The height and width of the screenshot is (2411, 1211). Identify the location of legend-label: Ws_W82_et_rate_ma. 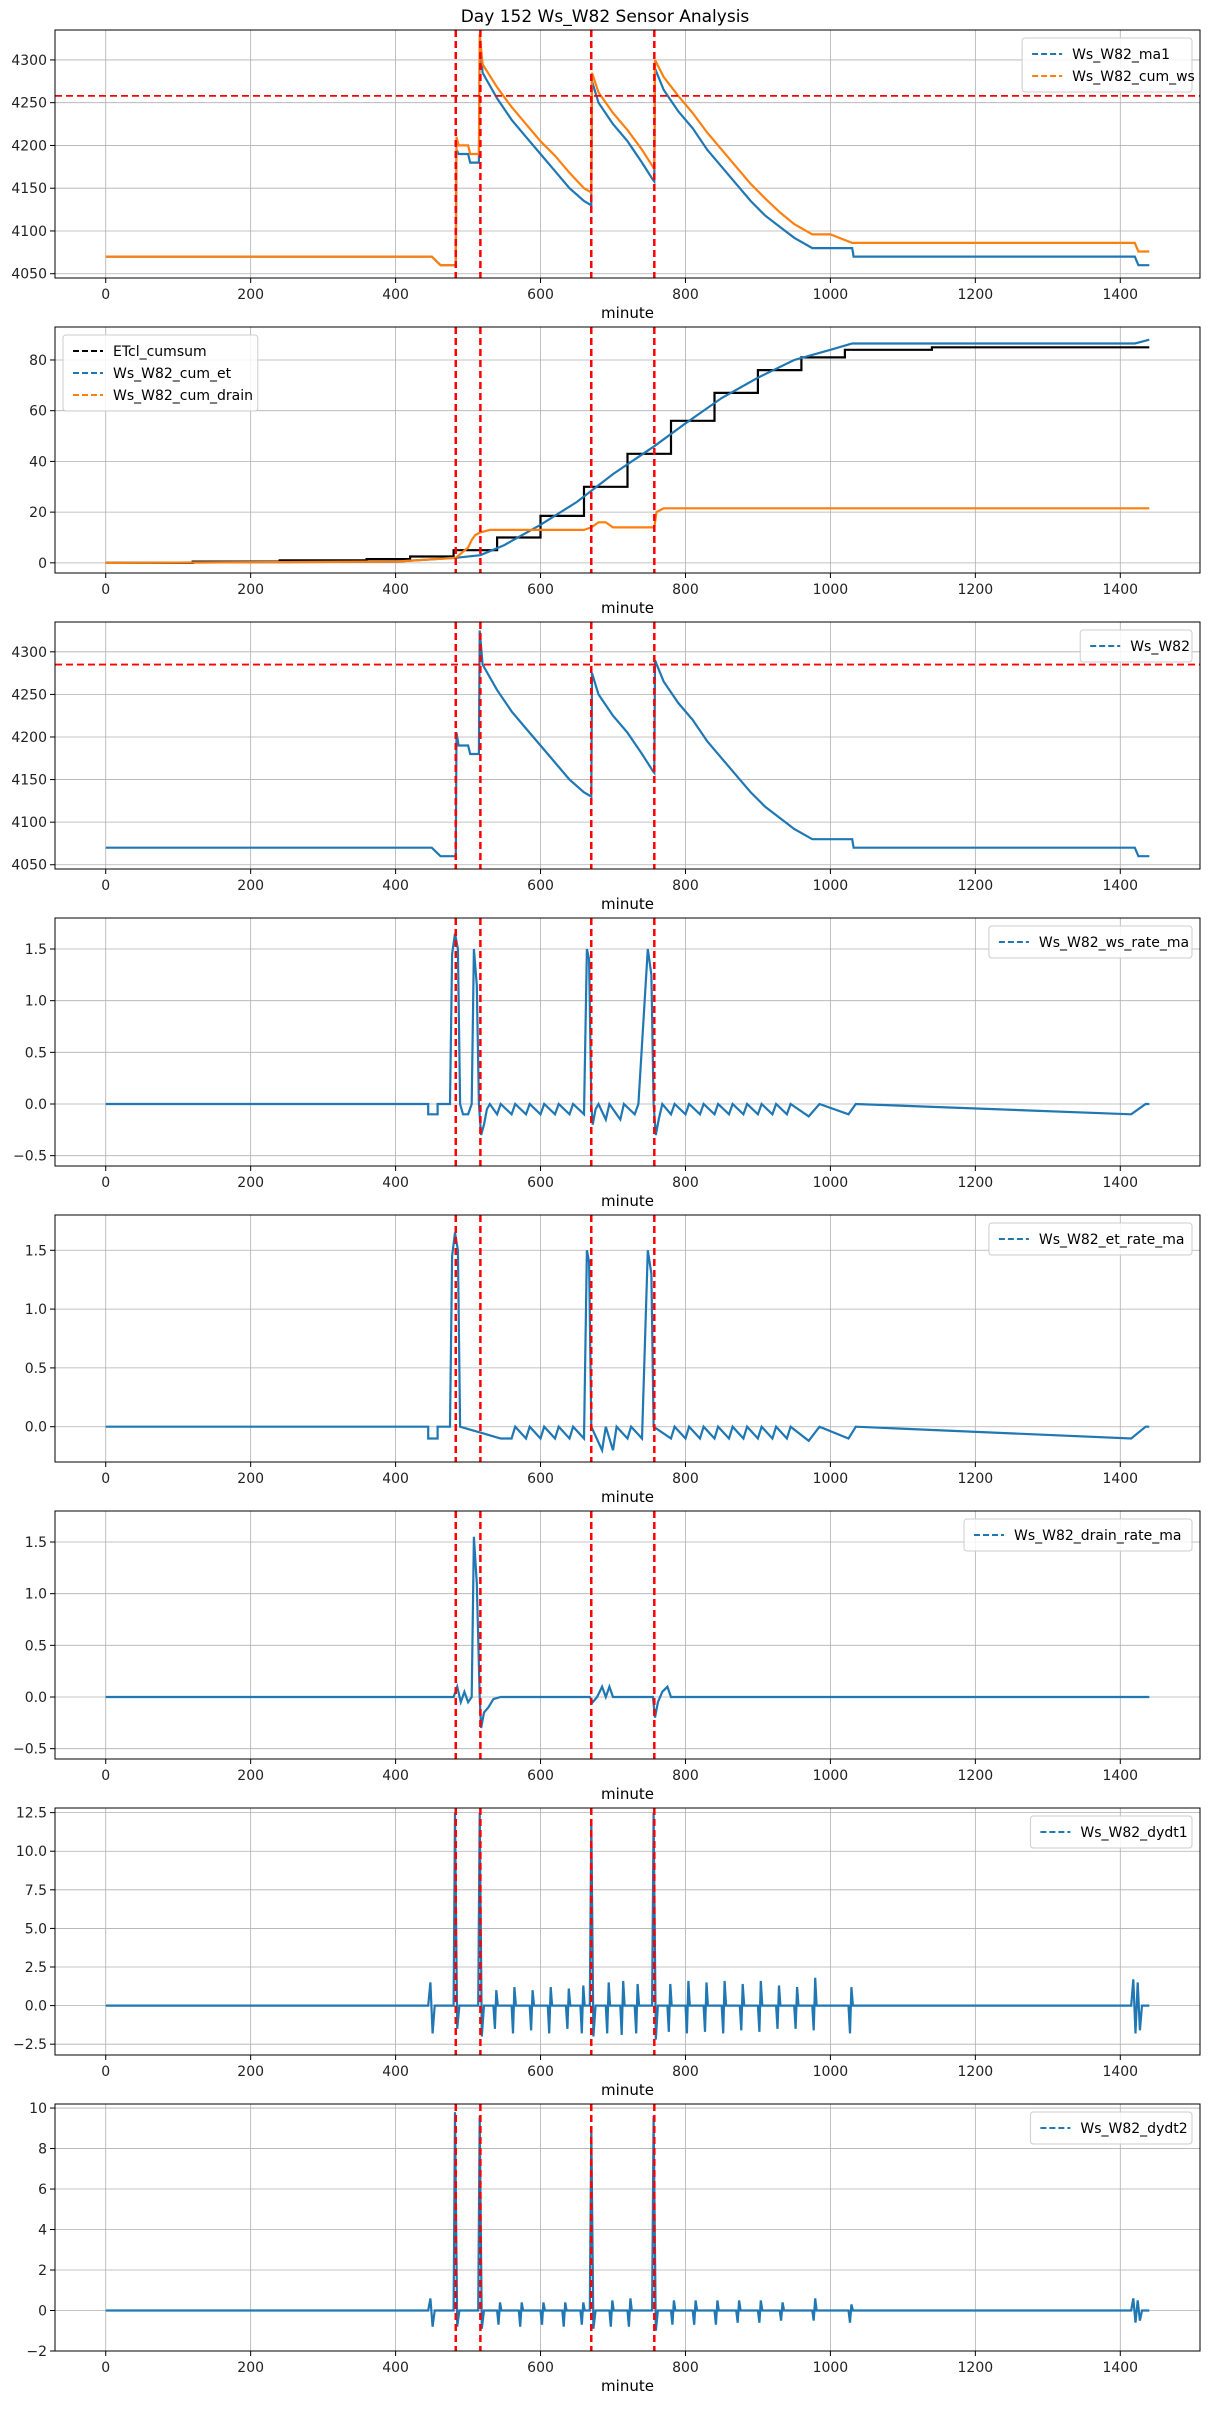
(1112, 1240).